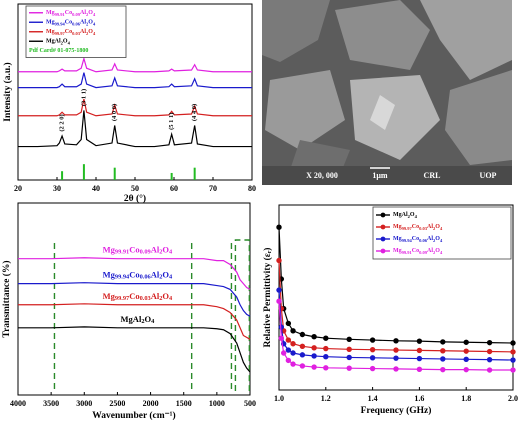 The height and width of the screenshot is (424, 520). Describe the element at coordinates (171, 121) in the screenshot. I see `peak-label: (5 1 1)` at that location.